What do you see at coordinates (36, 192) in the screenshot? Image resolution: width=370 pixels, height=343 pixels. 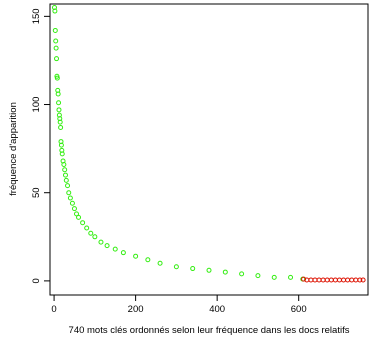 I see `y-tick-label: 50` at bounding box center [36, 192].